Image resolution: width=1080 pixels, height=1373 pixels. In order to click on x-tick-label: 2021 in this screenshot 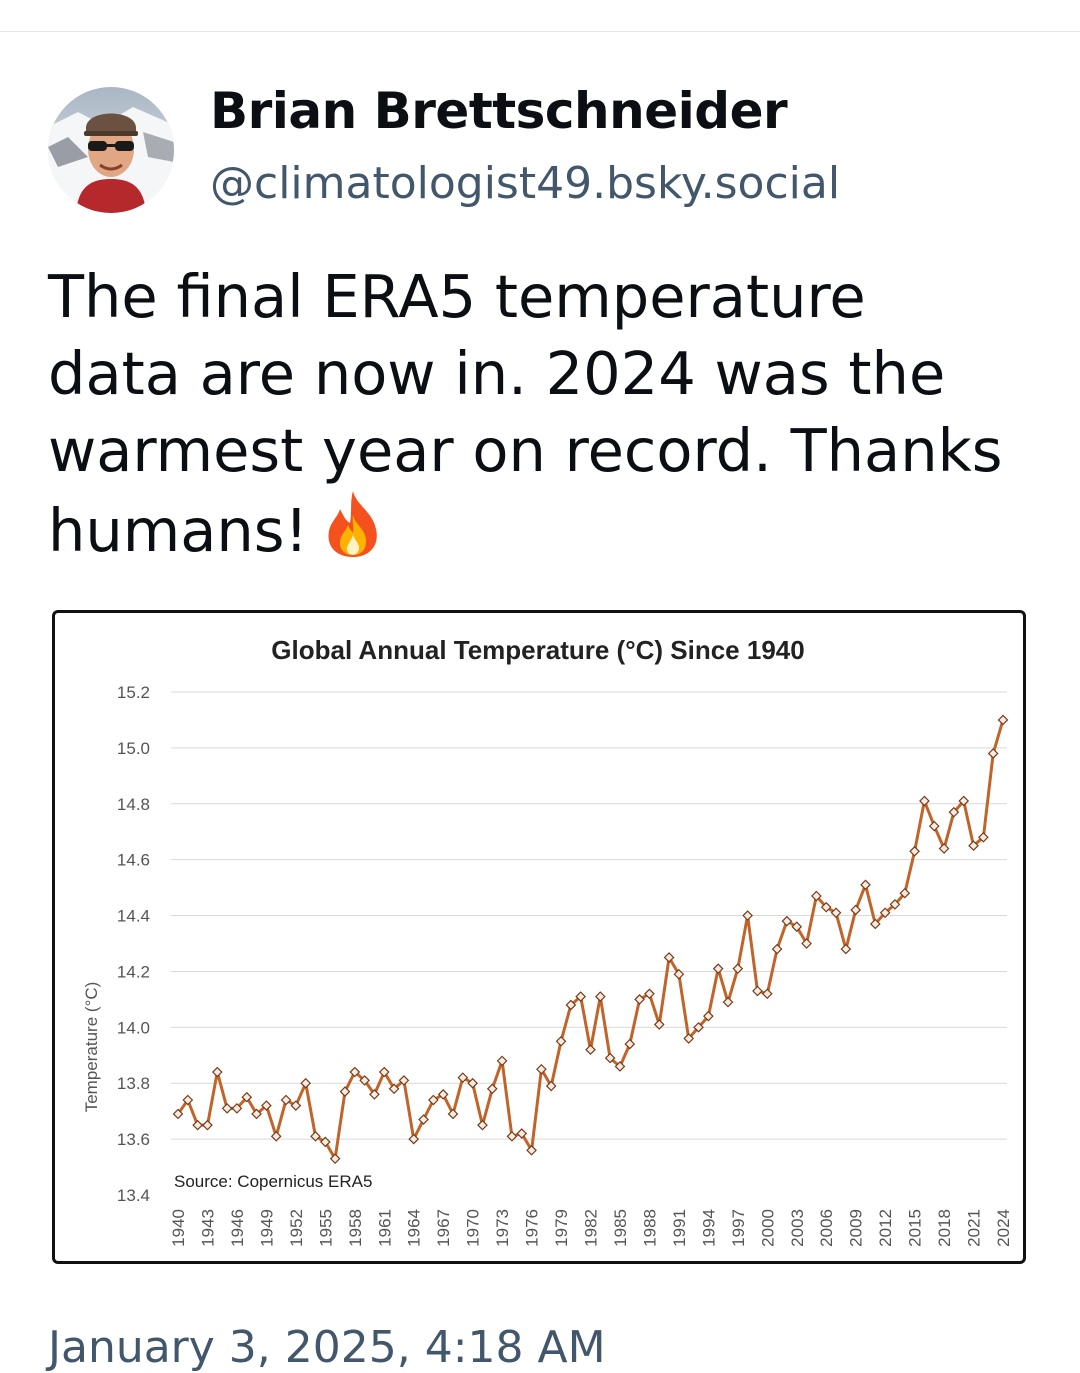, I will do `click(974, 1228)`.